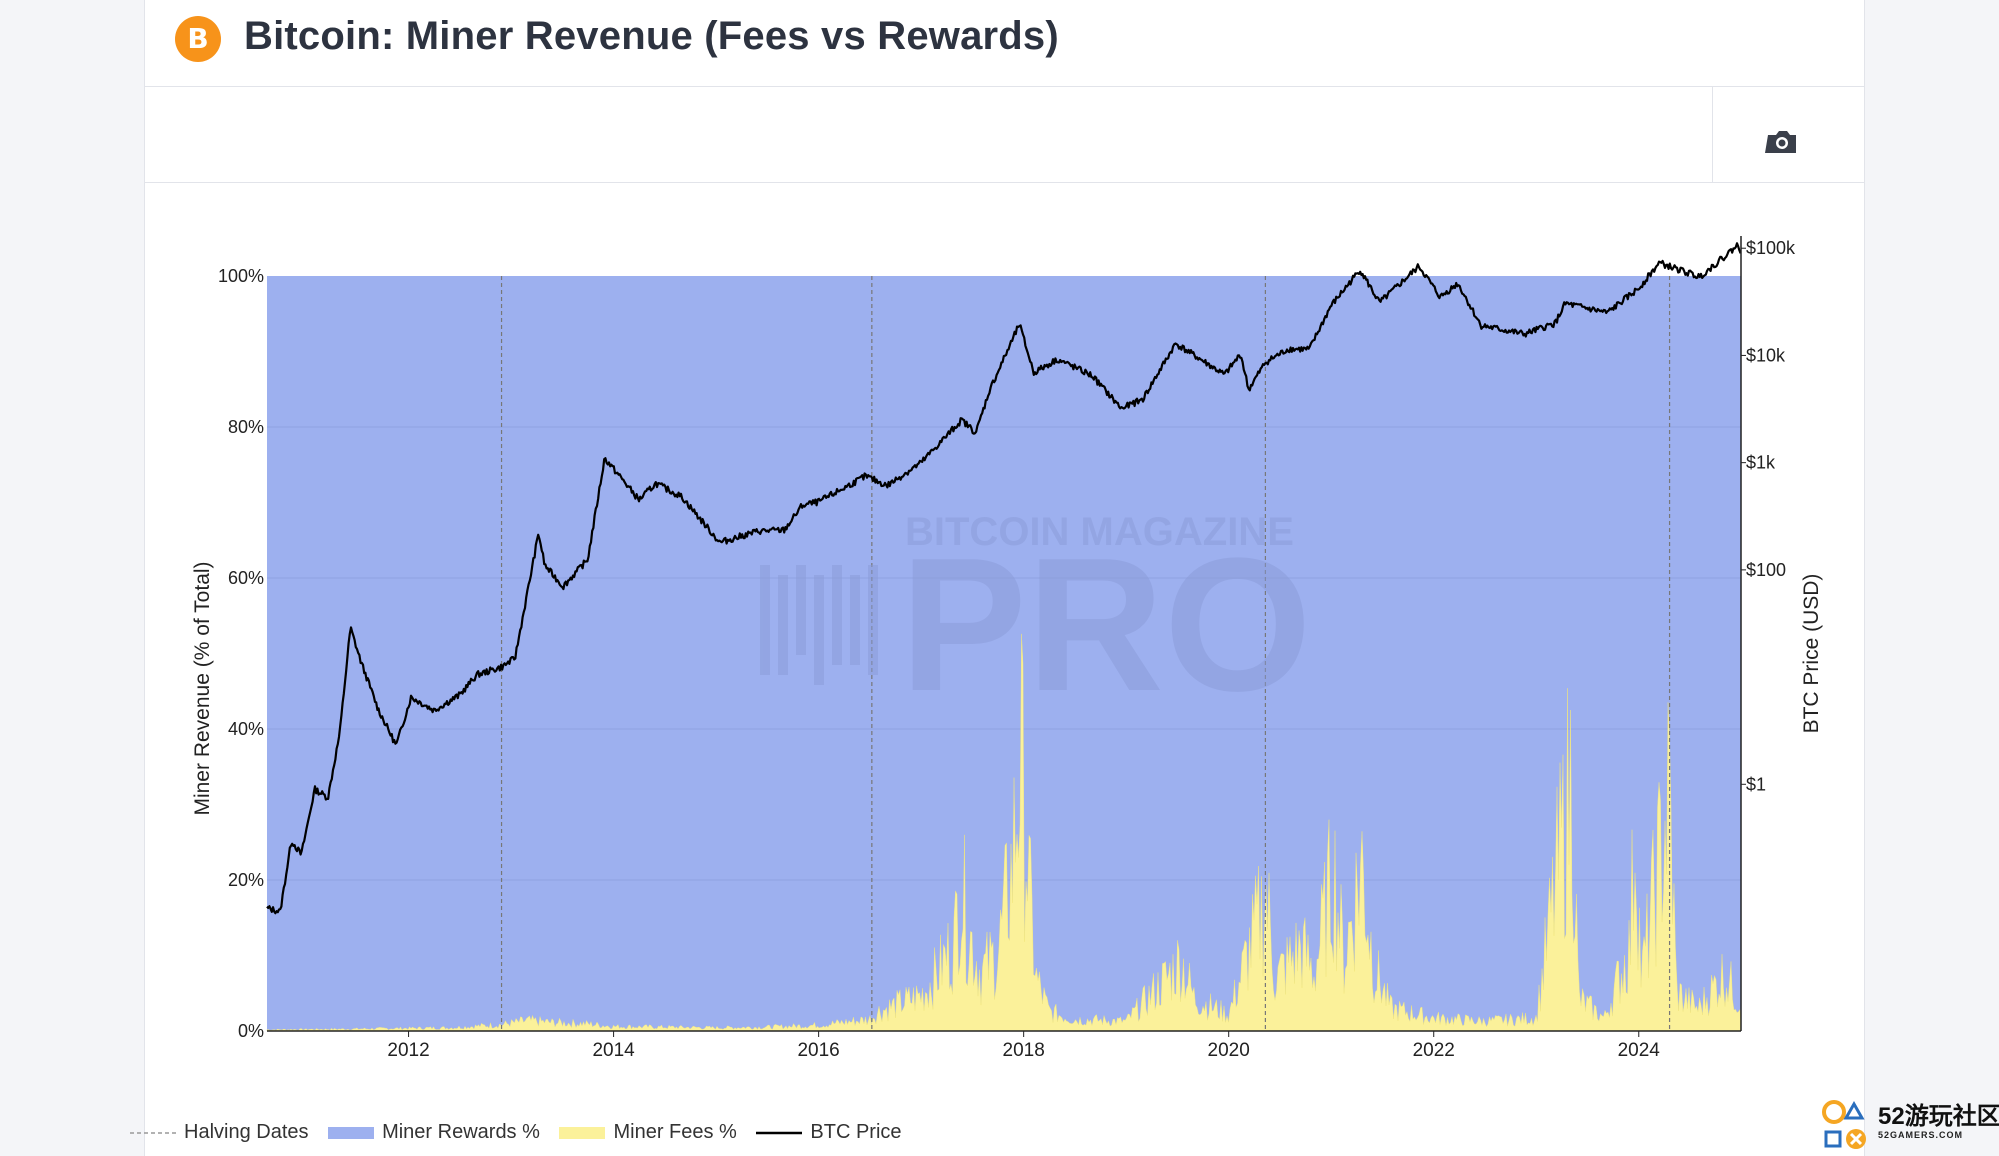  I want to click on camera-button, so click(1782, 142).